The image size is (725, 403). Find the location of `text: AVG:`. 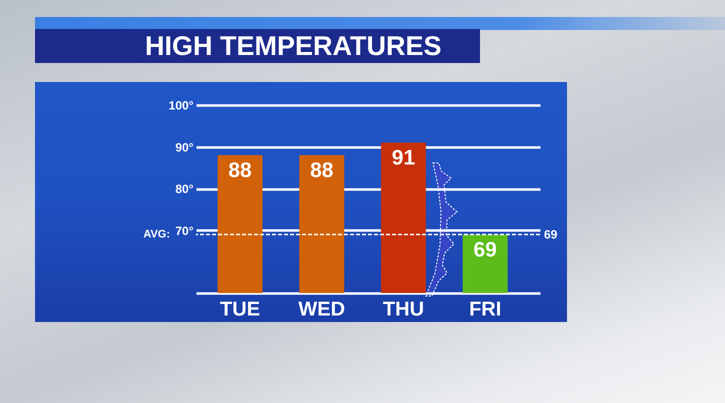

text: AVG: is located at coordinates (156, 234).